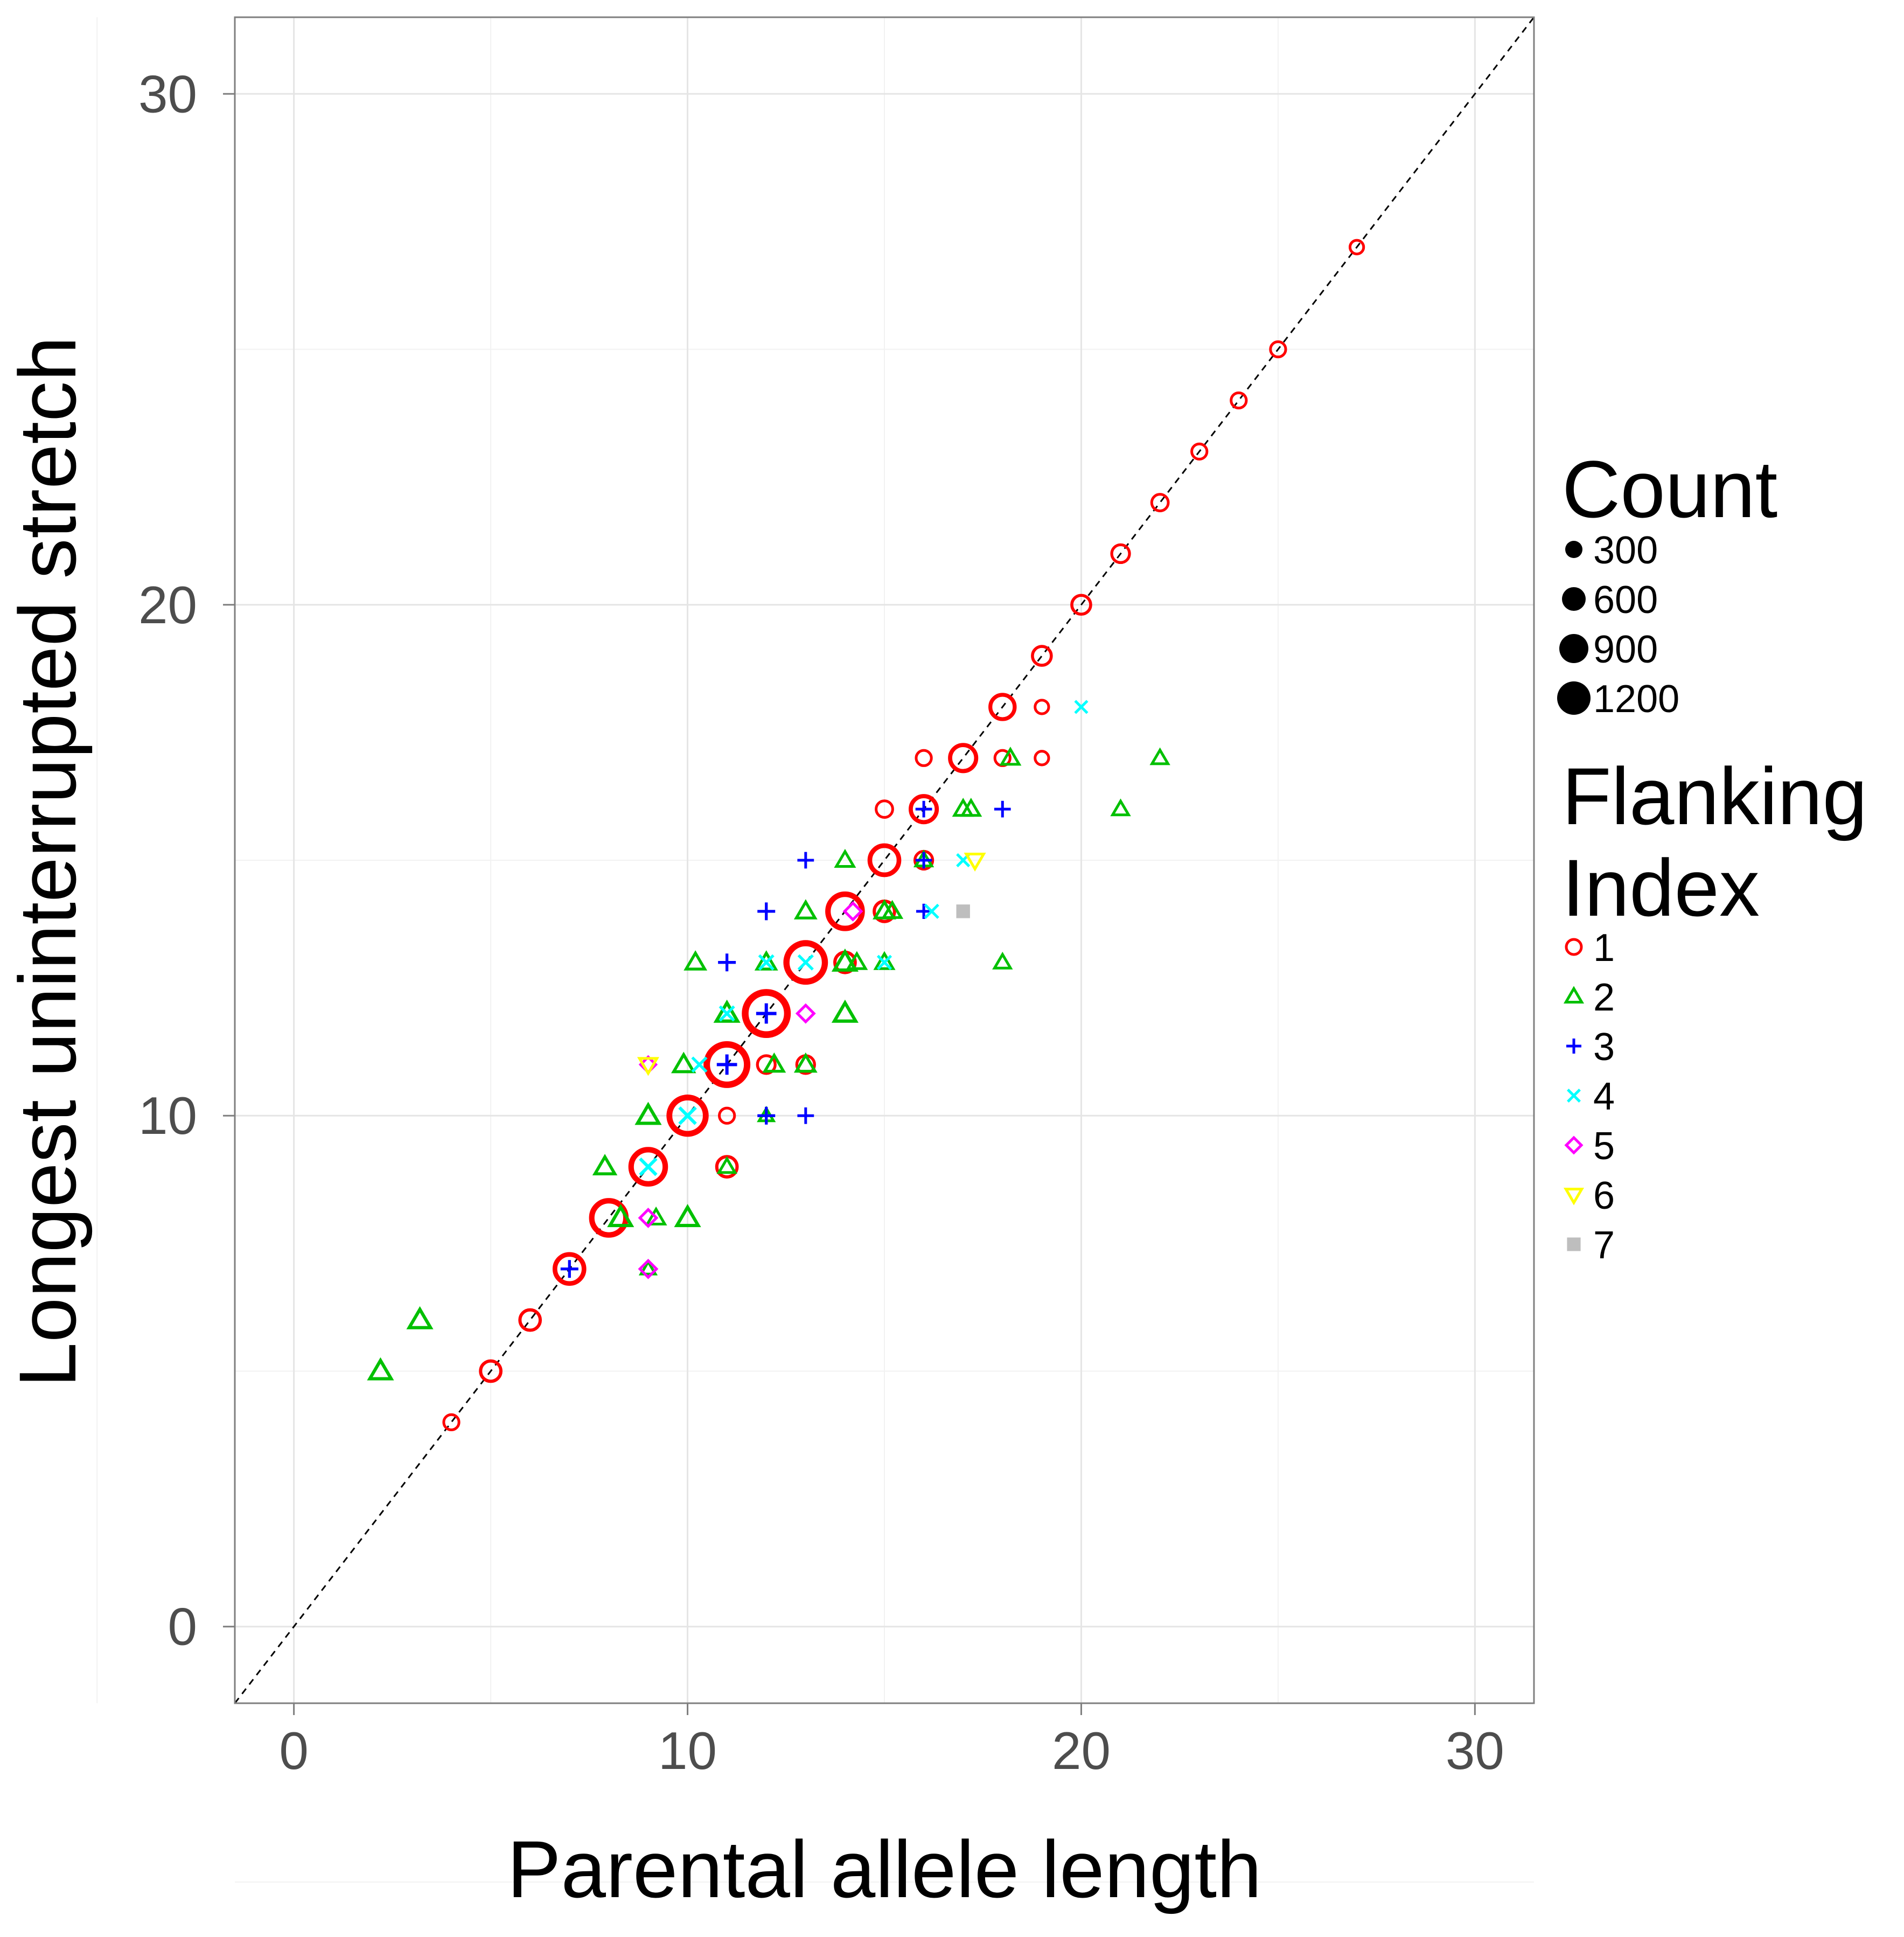  Describe the element at coordinates (1604, 1096) in the screenshot. I see `color-legend-label: 4` at that location.